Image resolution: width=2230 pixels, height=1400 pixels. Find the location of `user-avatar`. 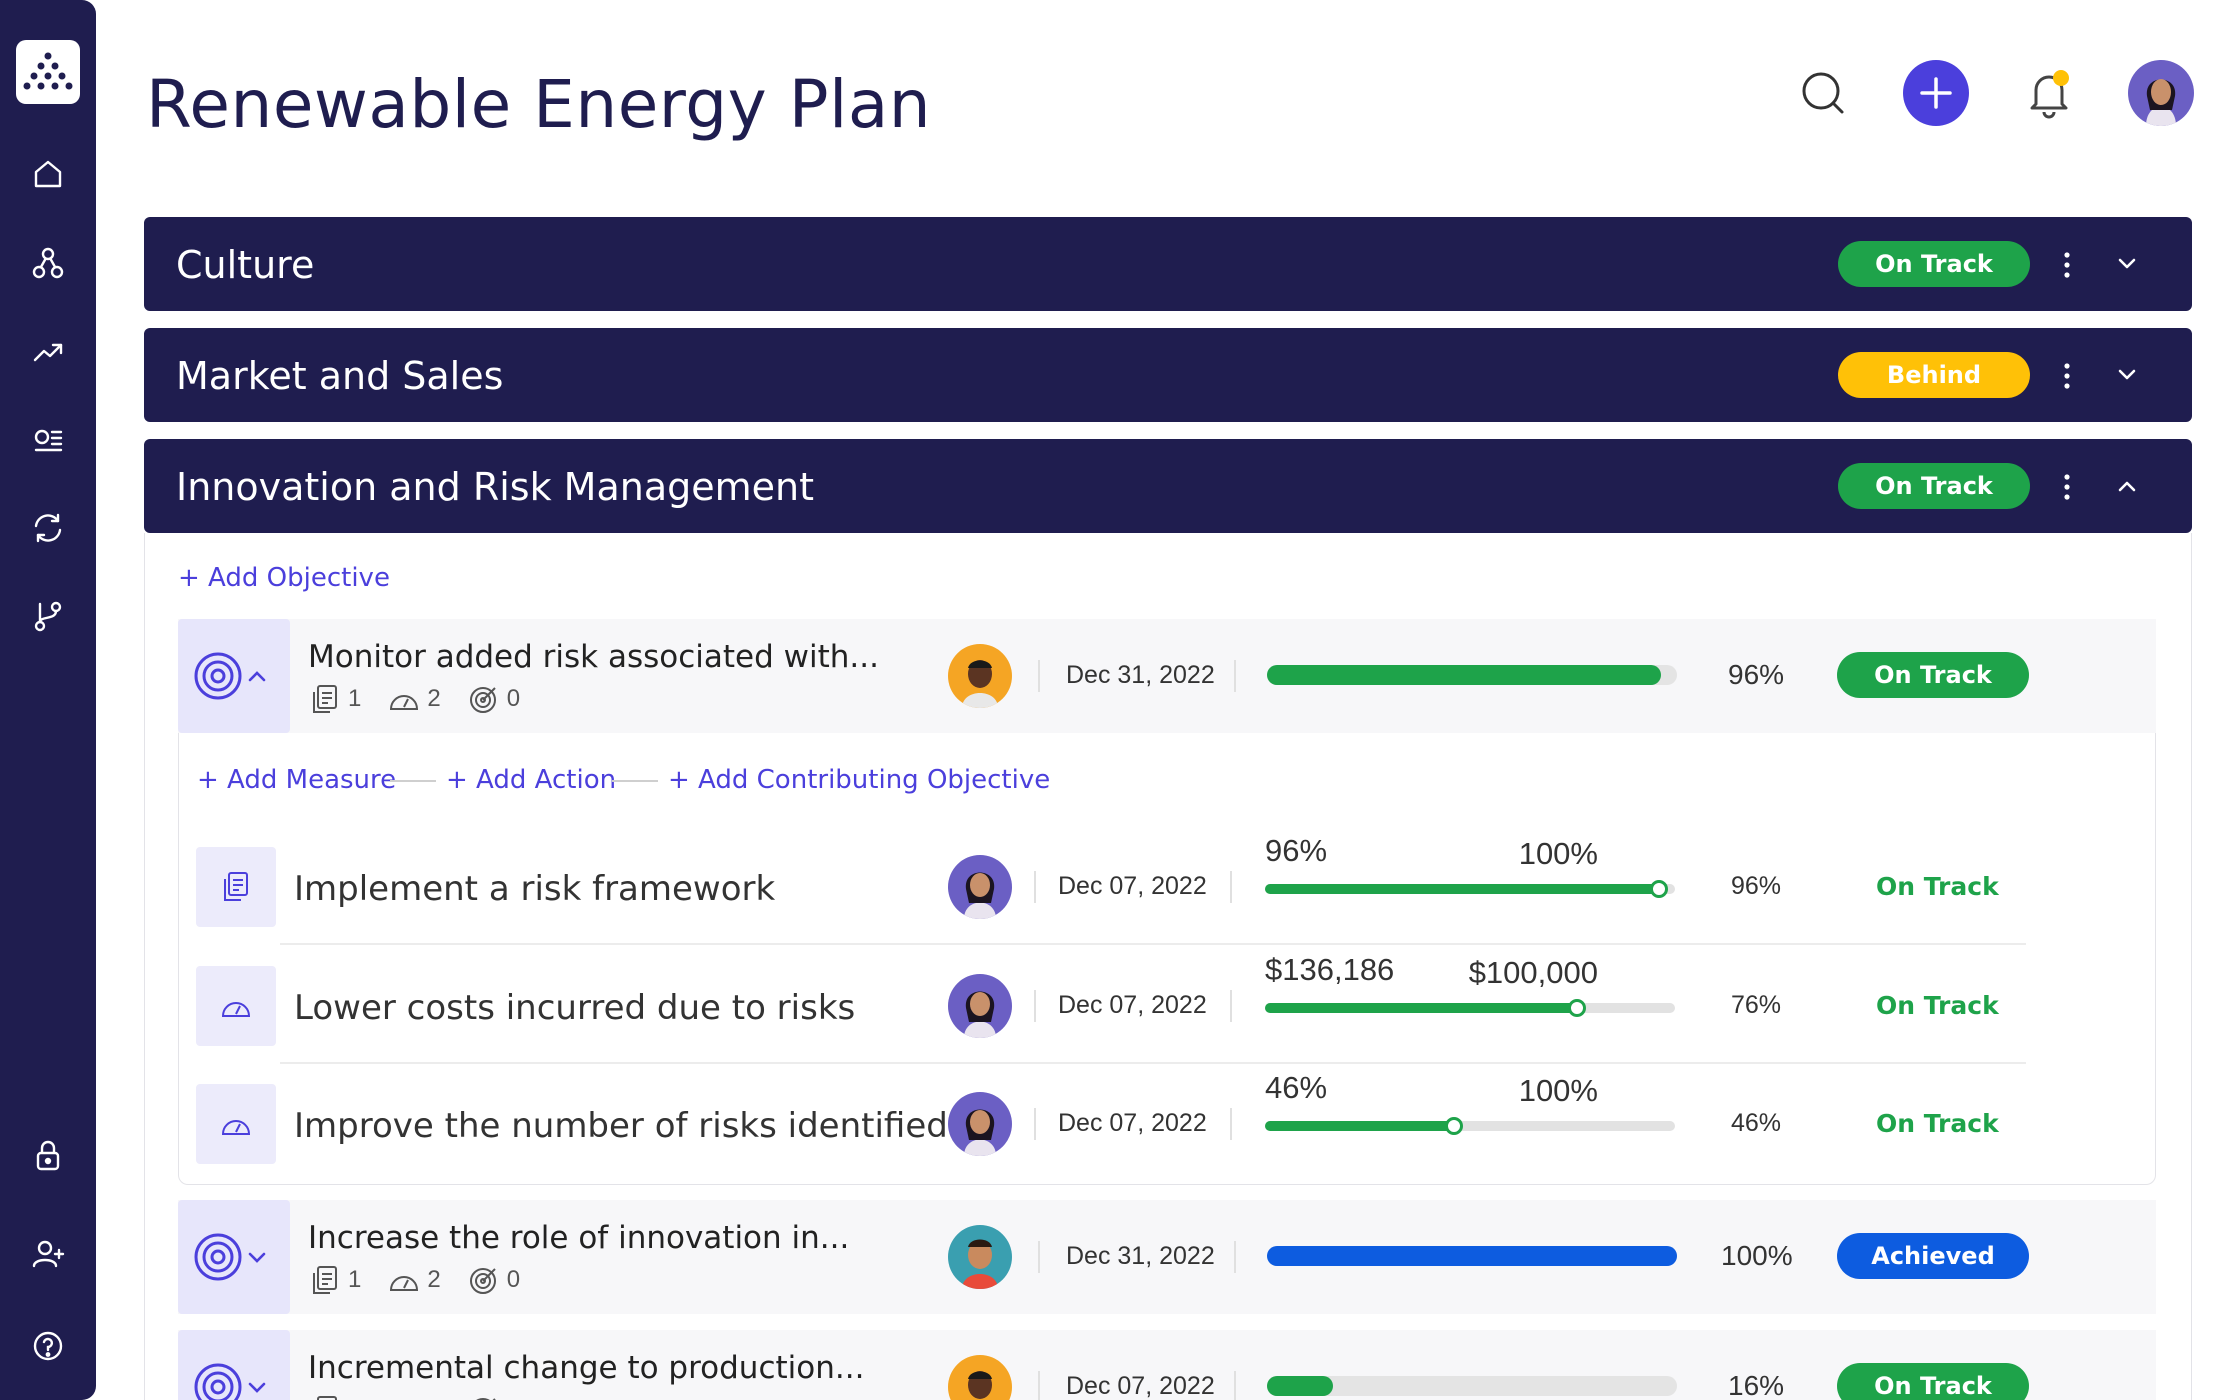

user-avatar is located at coordinates (2161, 93).